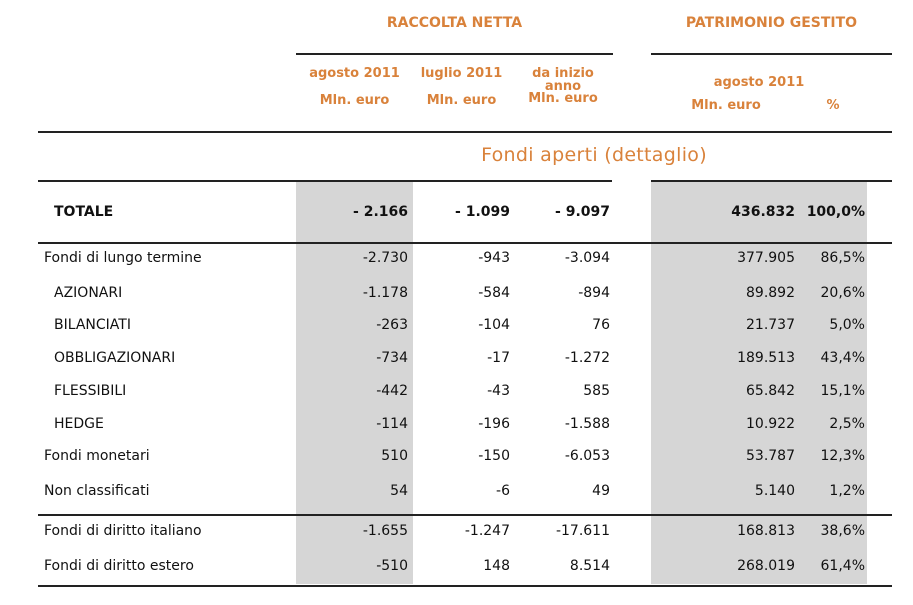 This screenshot has width=913, height=605. Describe the element at coordinates (385, 531) in the screenshot. I see `row-value-agosto: -1.655` at that location.